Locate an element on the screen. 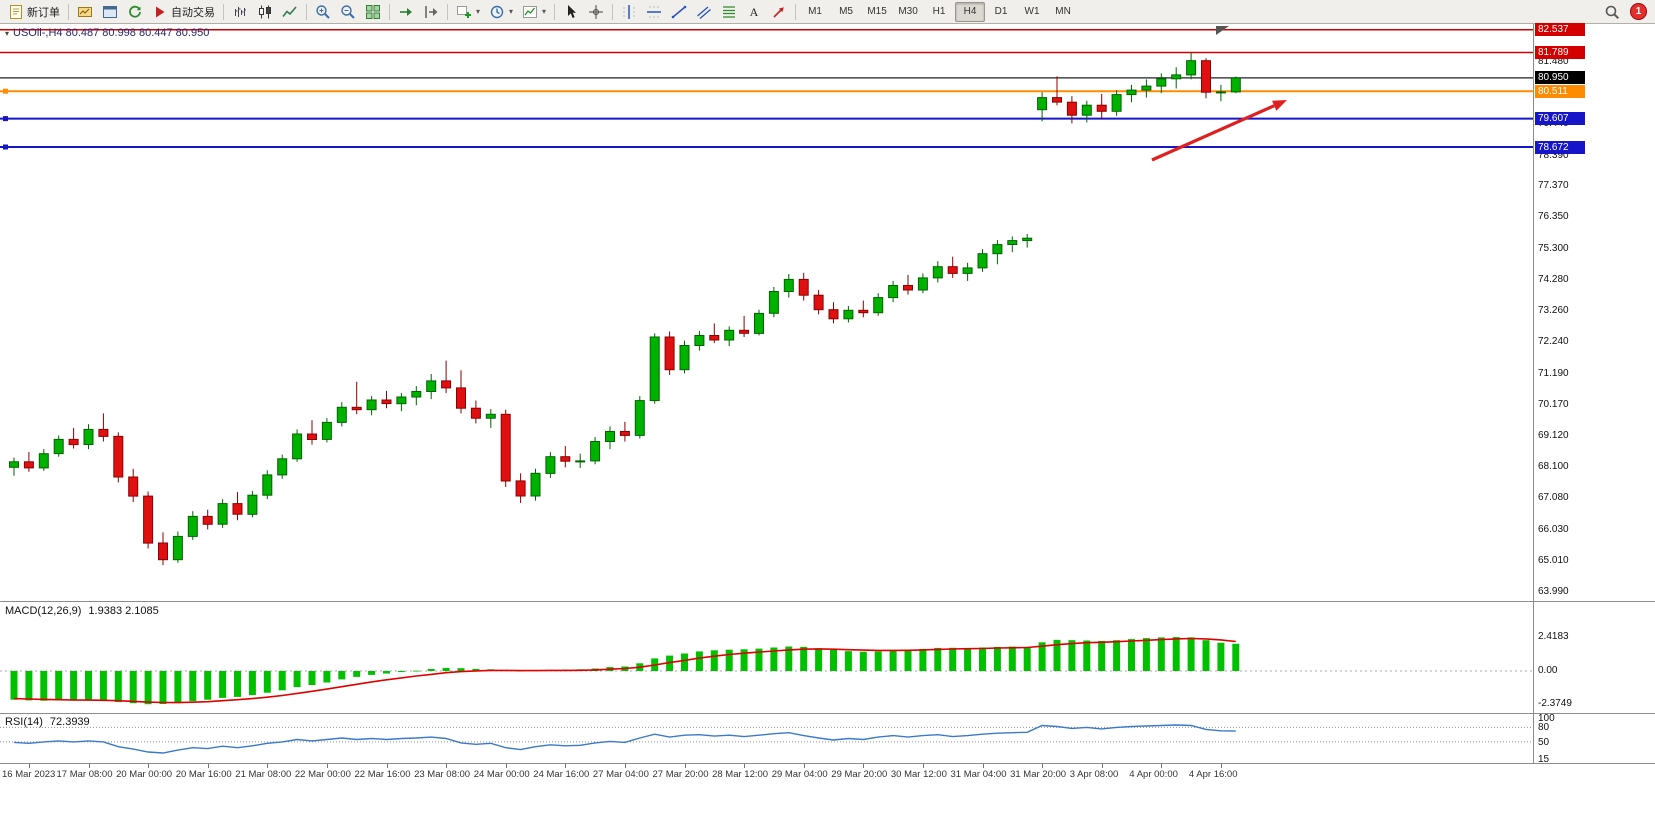  horizontal-line-button is located at coordinates (654, 12).